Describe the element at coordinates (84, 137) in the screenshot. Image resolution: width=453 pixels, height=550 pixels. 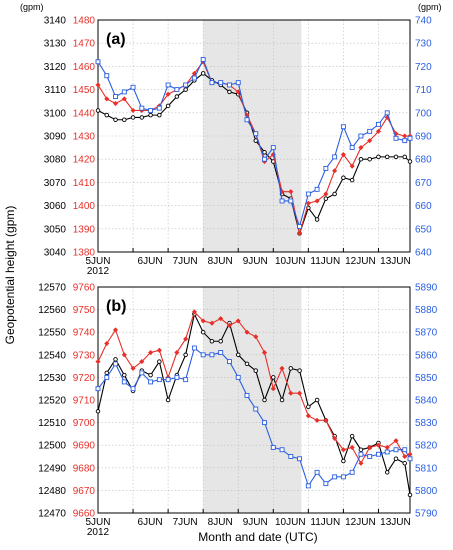
I see `y-tick-label: 1430` at that location.